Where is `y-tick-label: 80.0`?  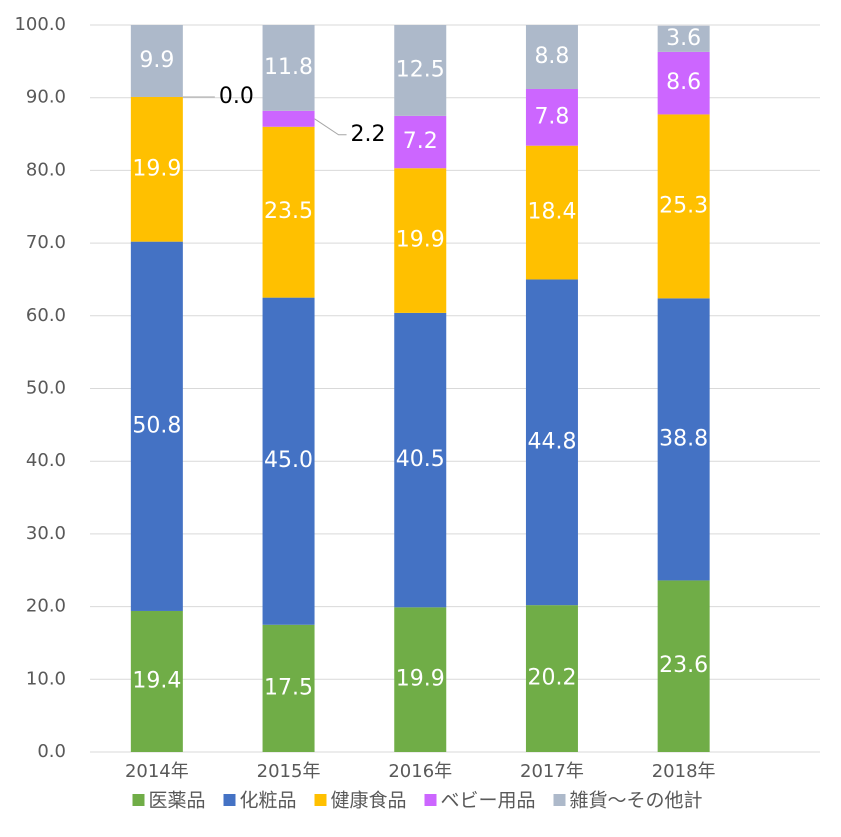
y-tick-label: 80.0 is located at coordinates (46, 169).